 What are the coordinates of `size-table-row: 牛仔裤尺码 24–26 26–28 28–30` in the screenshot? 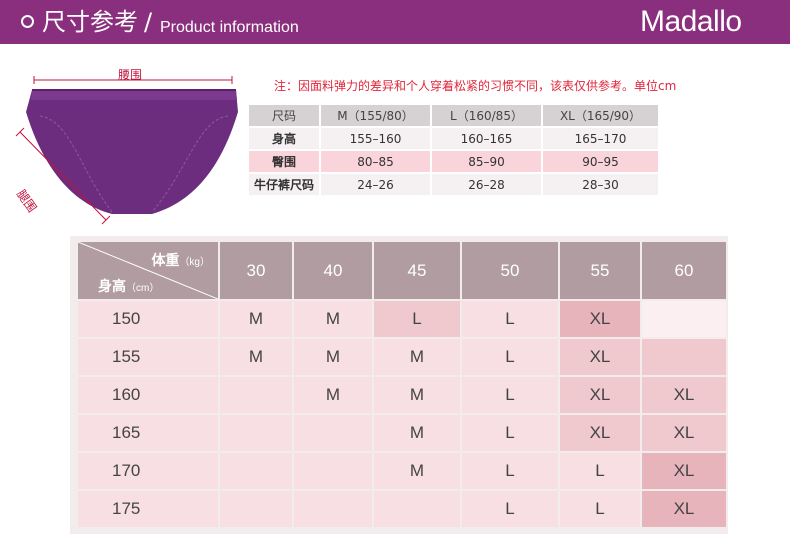 It's located at (453, 184).